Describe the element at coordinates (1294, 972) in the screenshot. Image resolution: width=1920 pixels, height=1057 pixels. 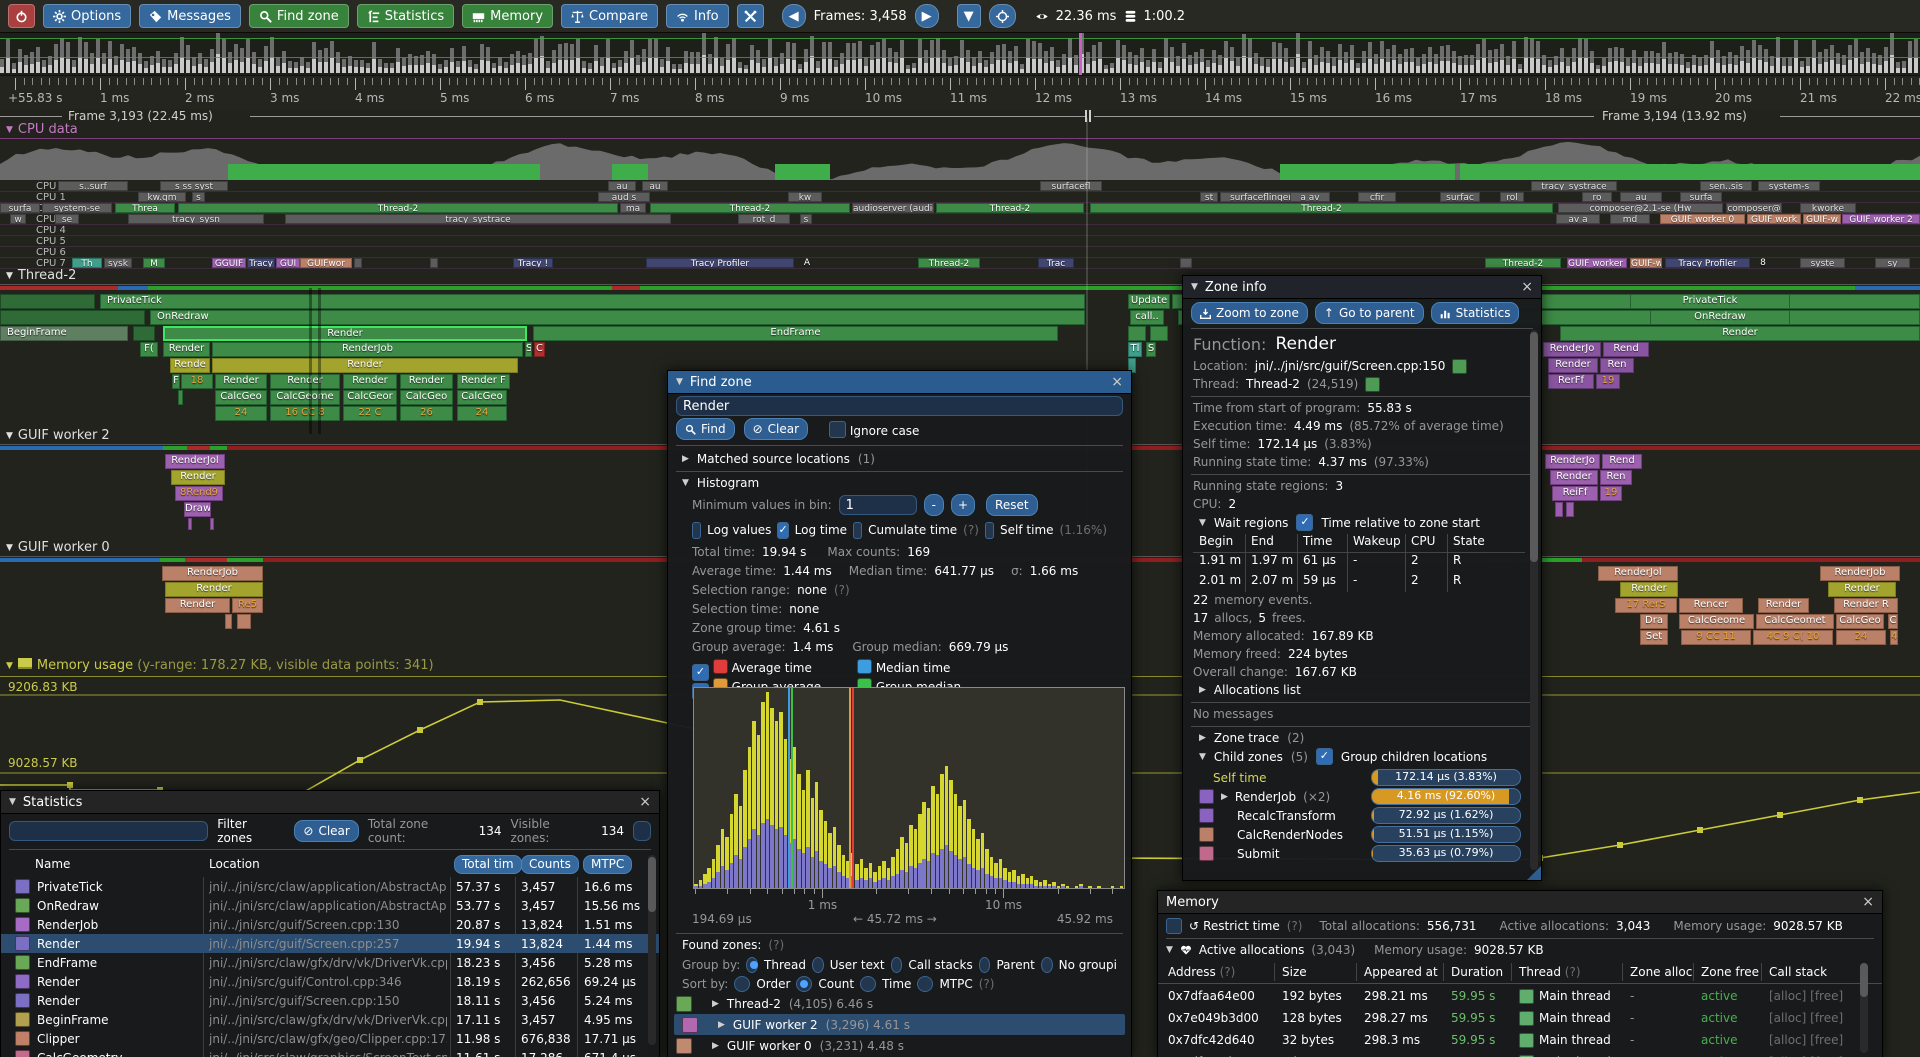
I see `mem-col-header: Size` at that location.